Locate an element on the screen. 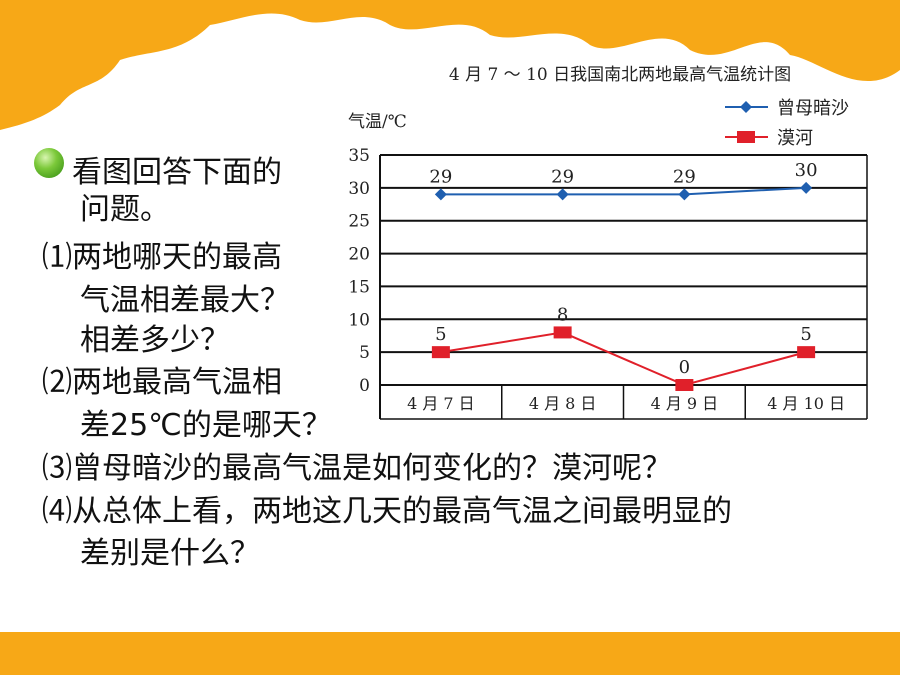 The image size is (900, 675). y-tick-label: 20 is located at coordinates (359, 255).